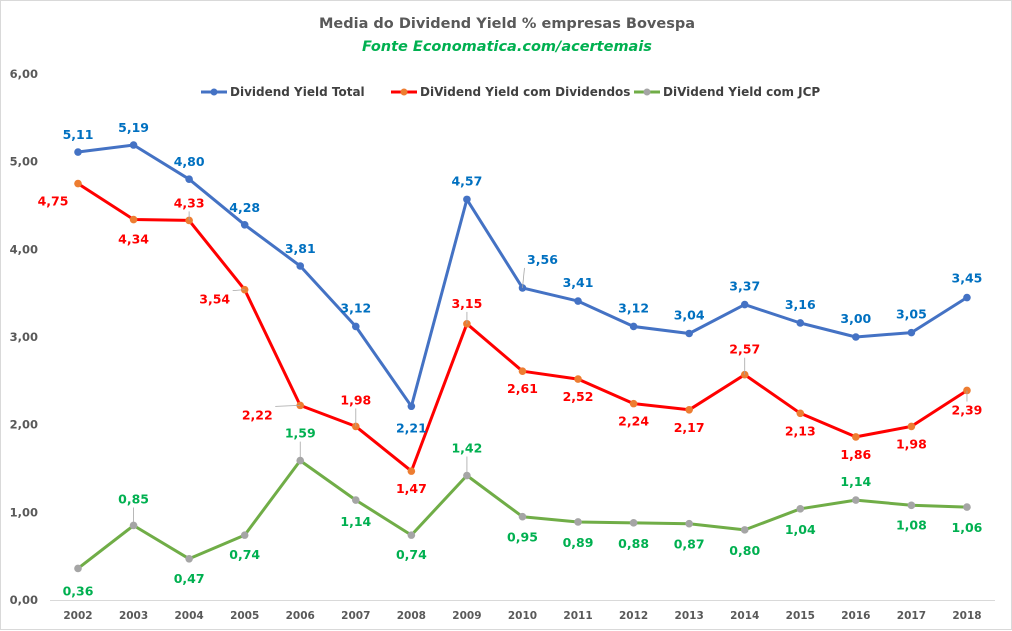  I want to click on legend-label: DiVidend Yield com JCP, so click(741, 92).